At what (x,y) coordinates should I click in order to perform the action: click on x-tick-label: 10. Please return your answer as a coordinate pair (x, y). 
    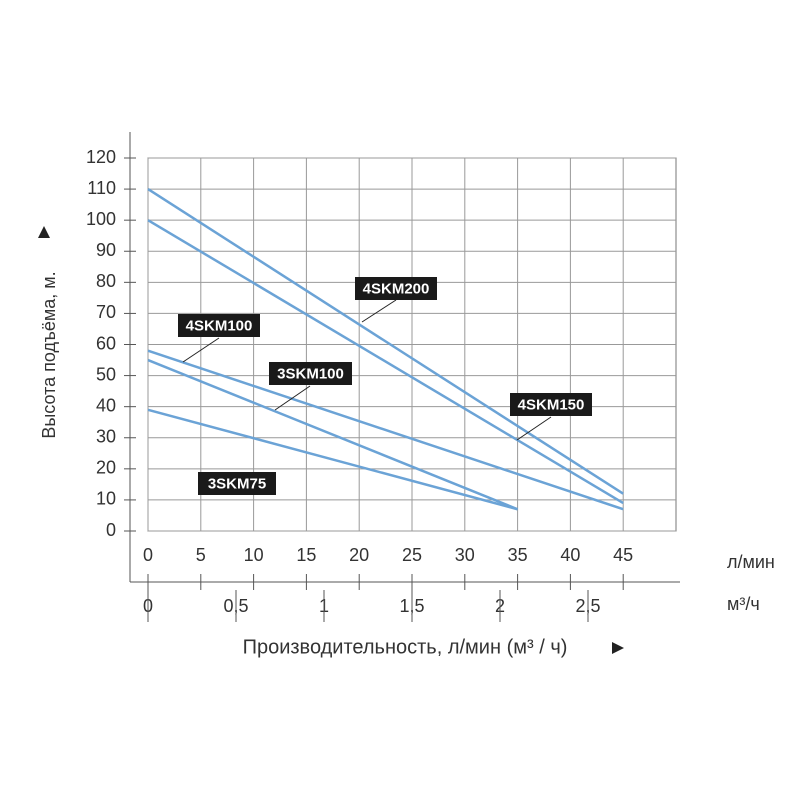
    Looking at the image, I should click on (254, 555).